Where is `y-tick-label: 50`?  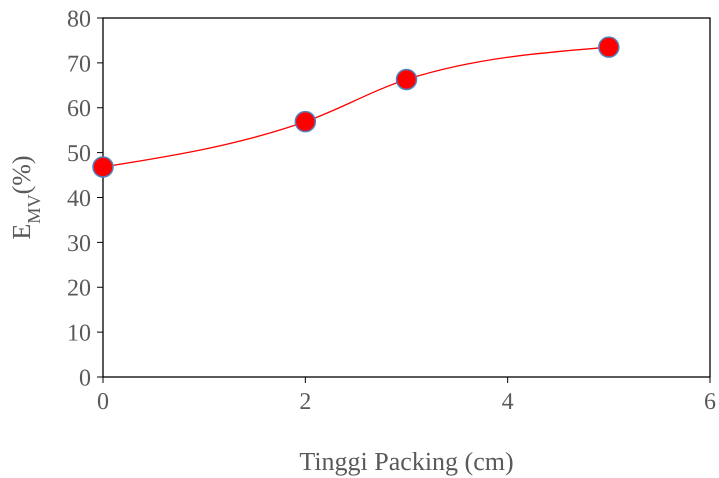 y-tick-label: 50 is located at coordinates (79, 154).